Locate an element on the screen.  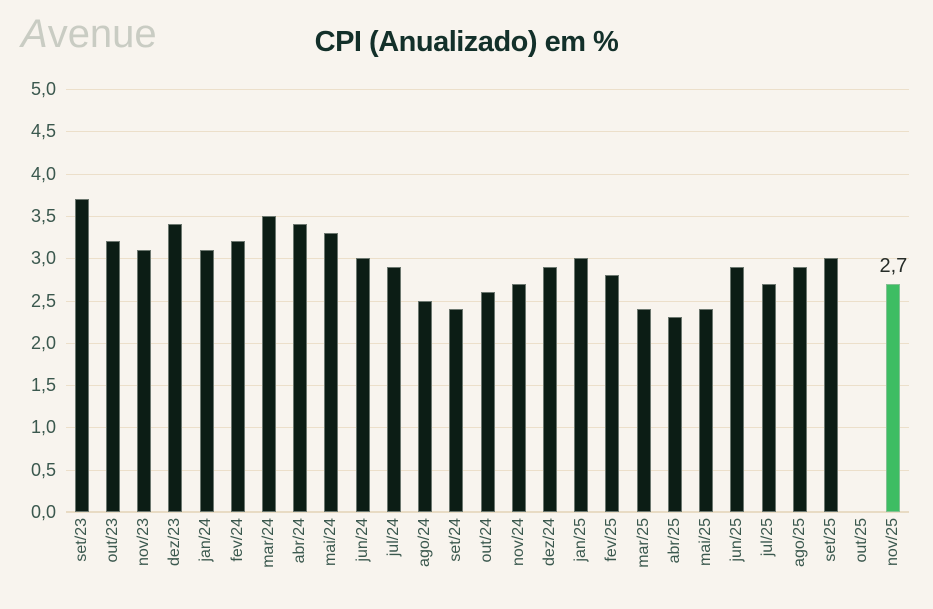
x-tick-slot: nov/25 is located at coordinates (893, 561).